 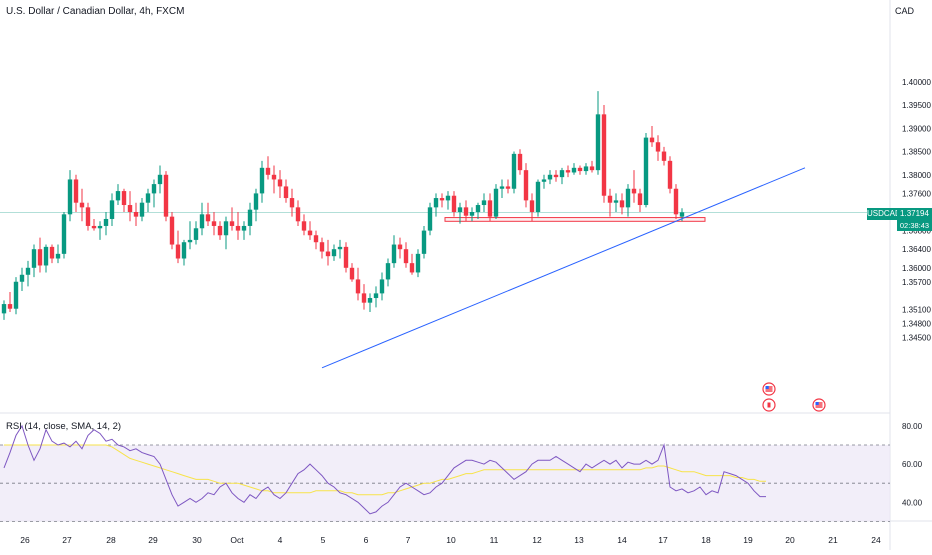 I want to click on price-axis-tick: 1.38500, so click(x=916, y=152).